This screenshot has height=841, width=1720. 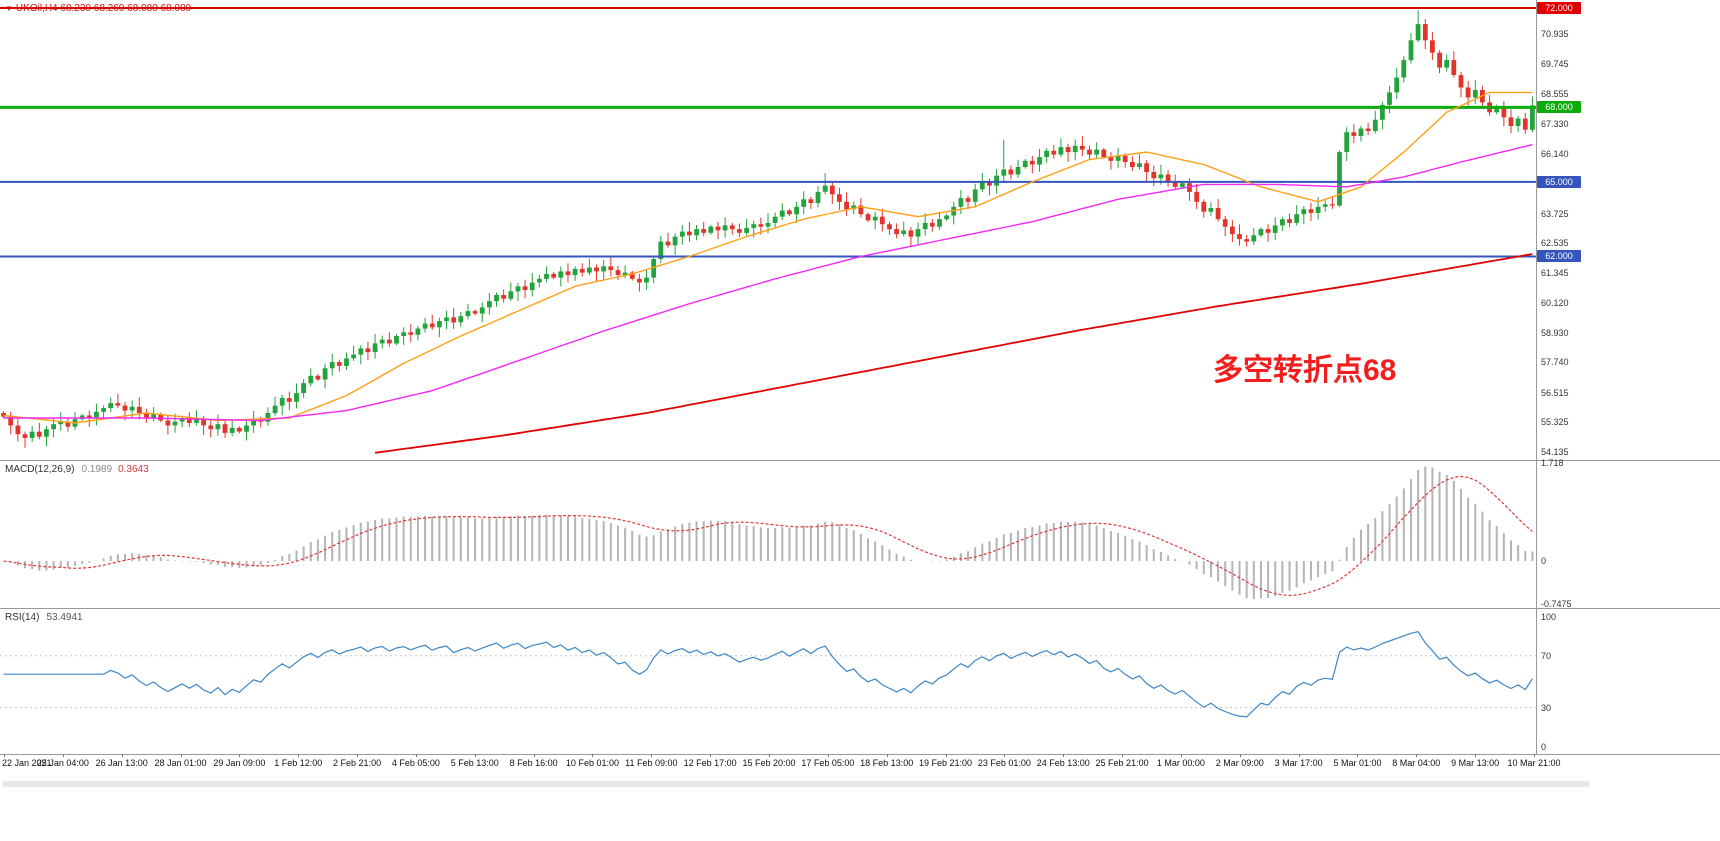 What do you see at coordinates (180, 763) in the screenshot?
I see `time-axis-label: 28 Jan 01:00` at bounding box center [180, 763].